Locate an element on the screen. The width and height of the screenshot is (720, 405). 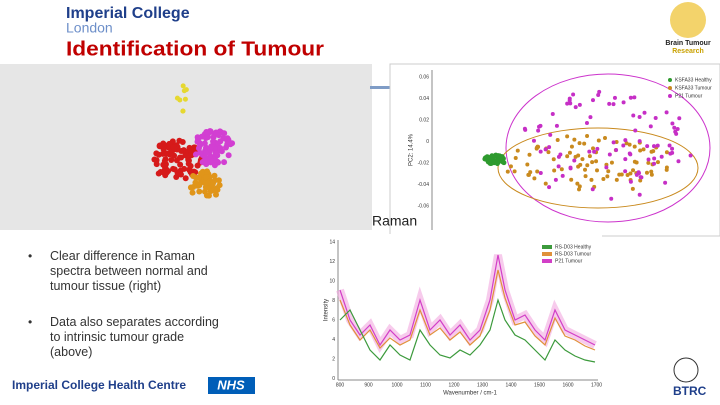
caption: Raman is located at coordinates (394, 221).